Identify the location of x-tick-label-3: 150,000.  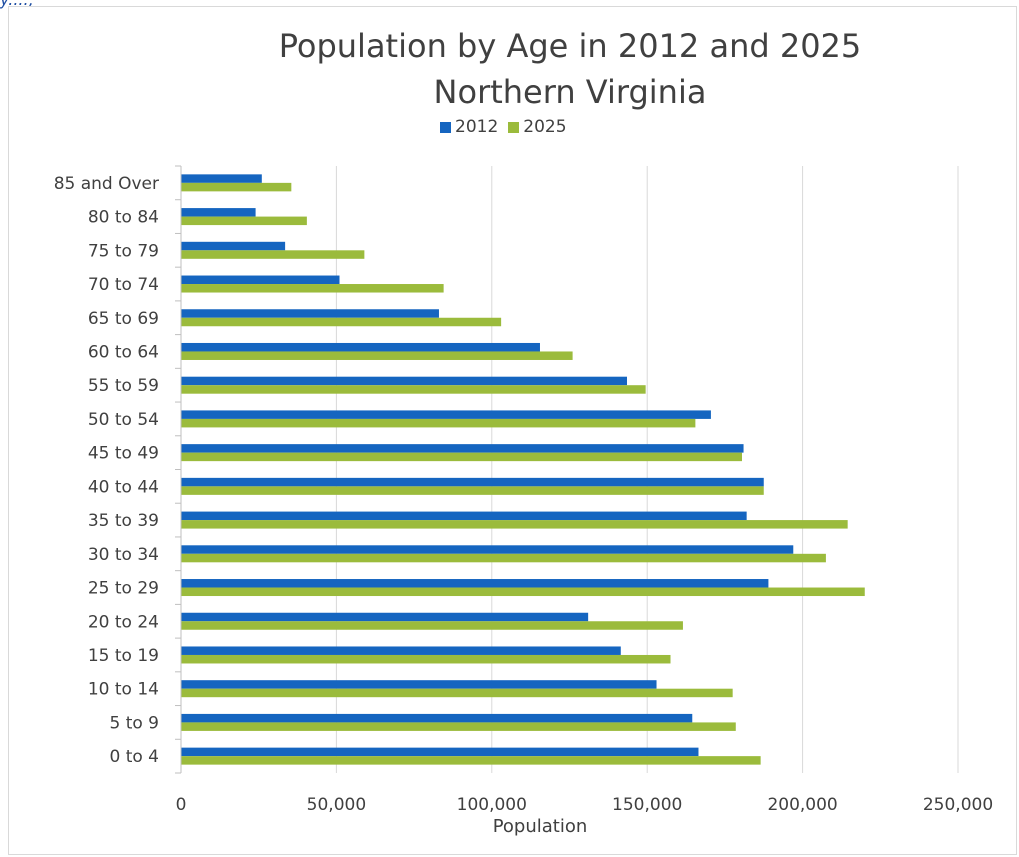
(647, 805).